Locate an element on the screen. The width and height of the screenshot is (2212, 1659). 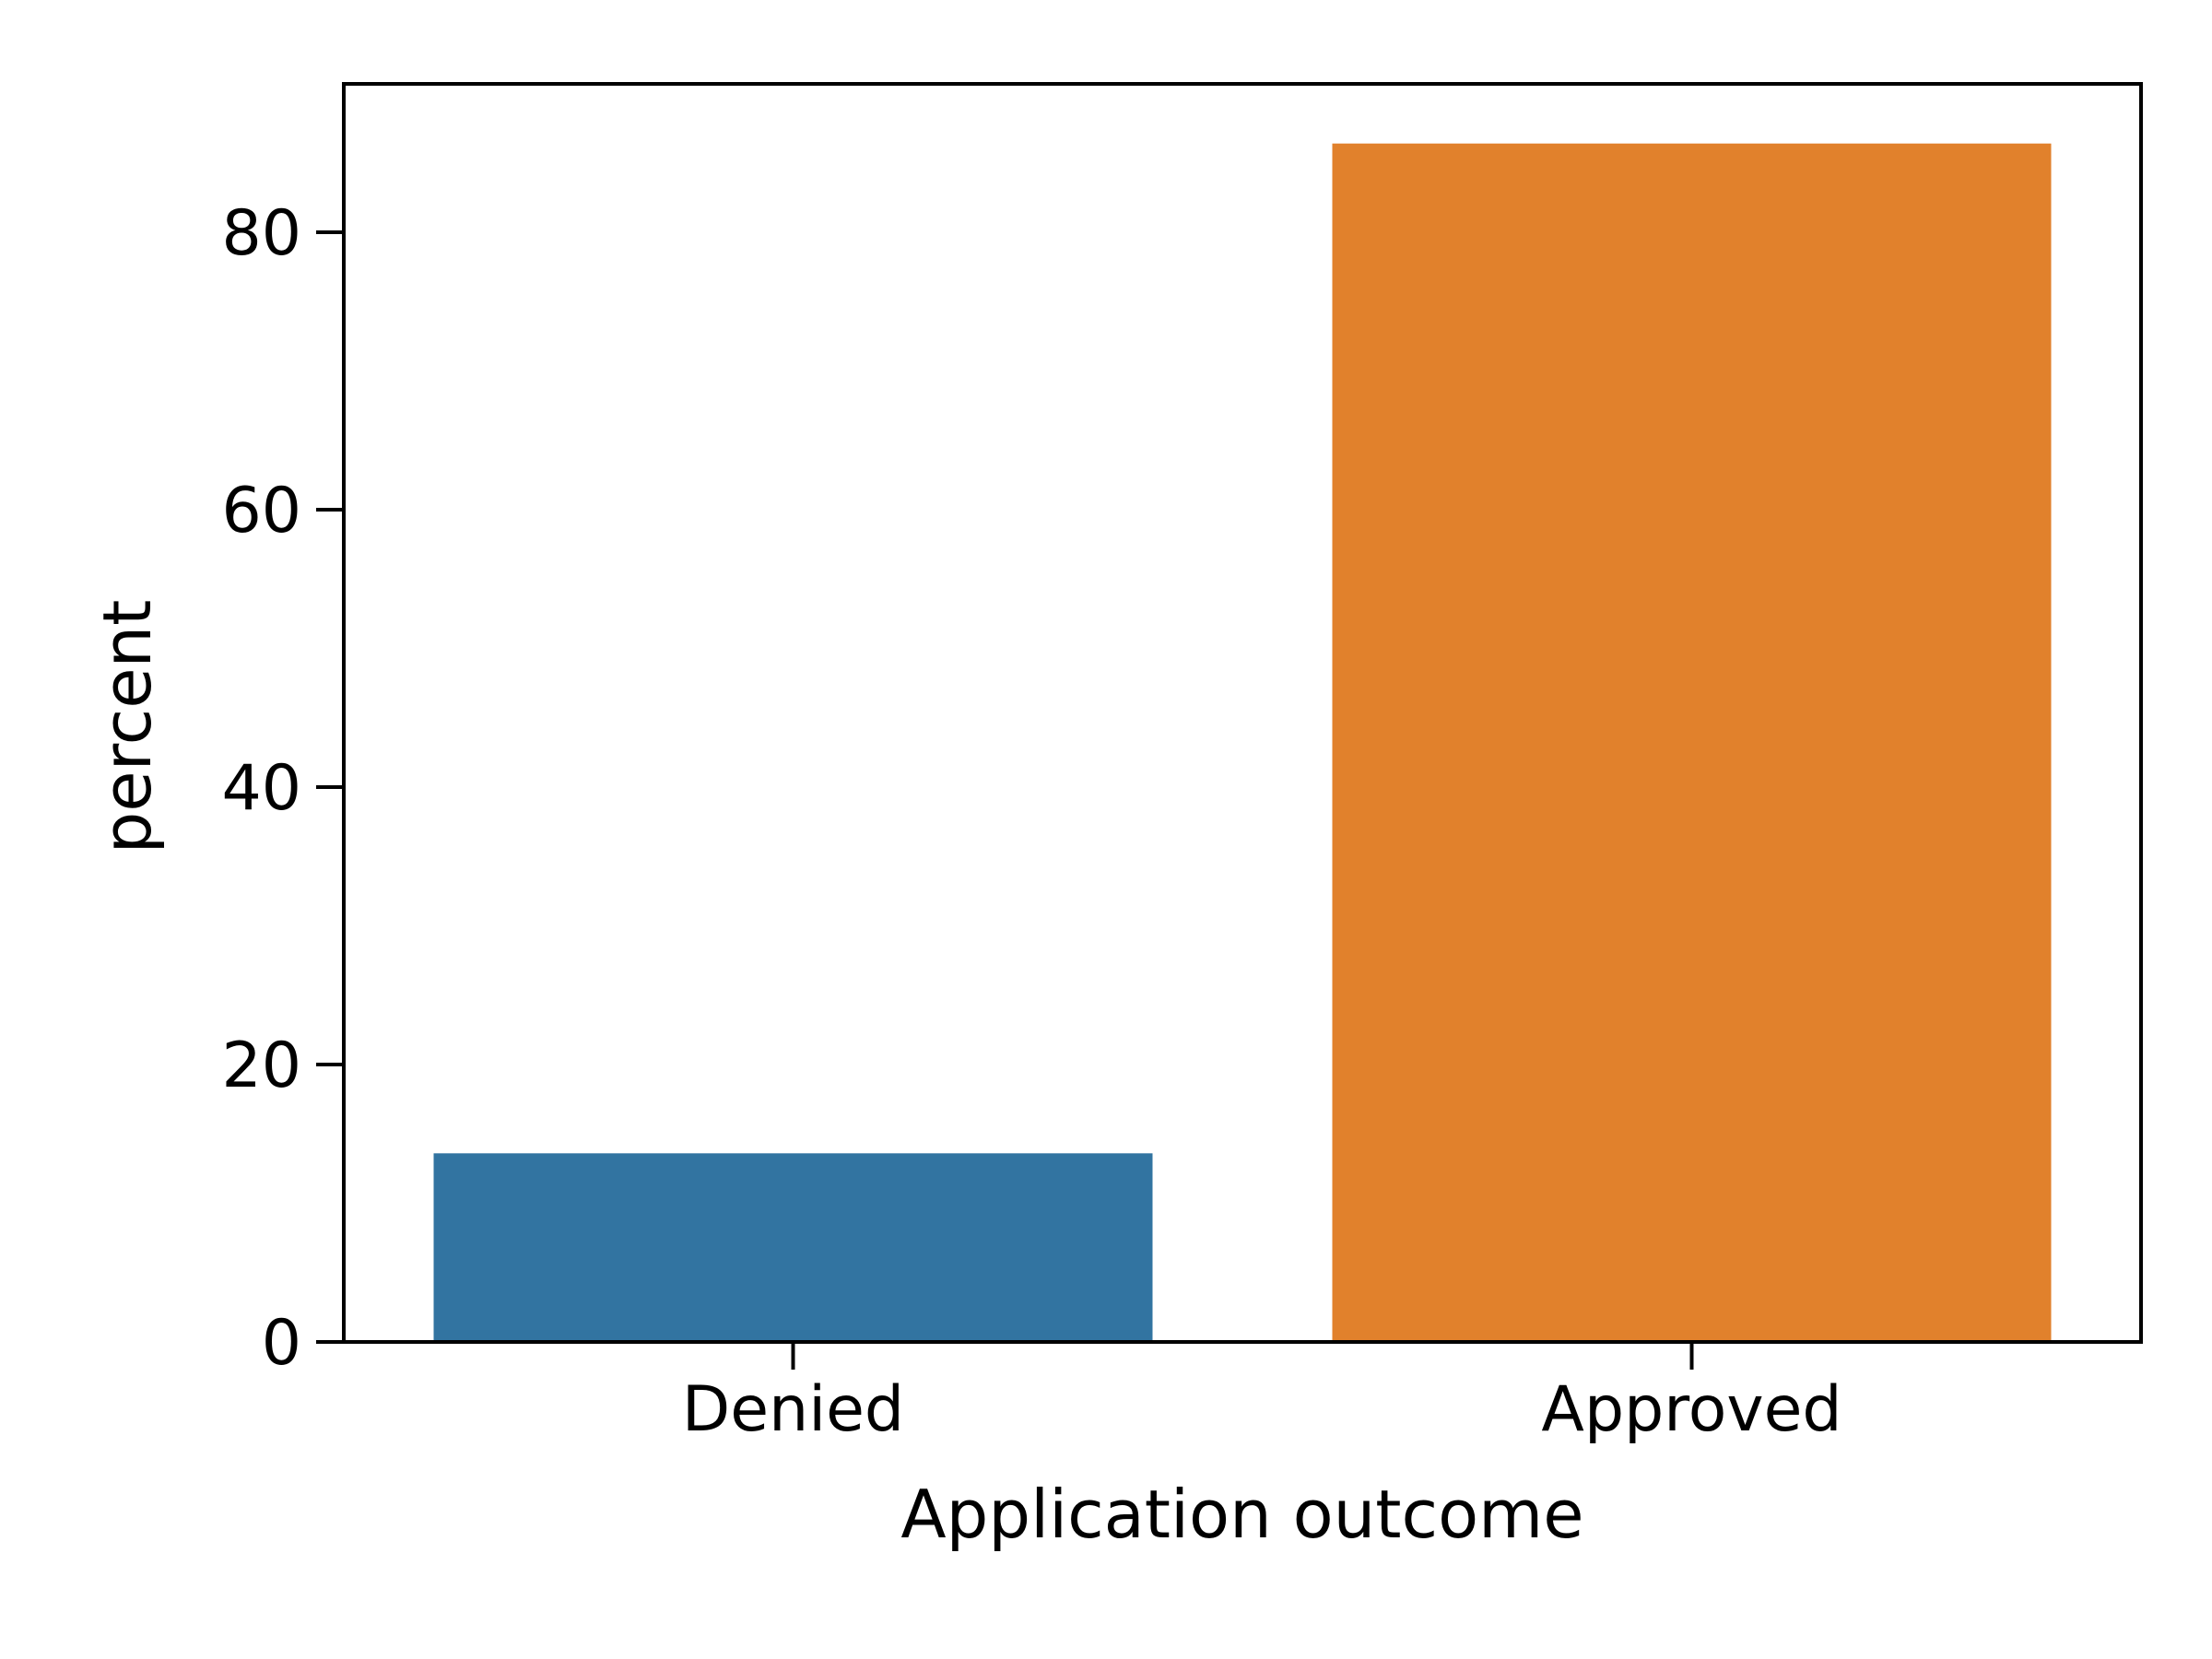
x-axis-ticks: Denied Approved is located at coordinates (1262, 1394).